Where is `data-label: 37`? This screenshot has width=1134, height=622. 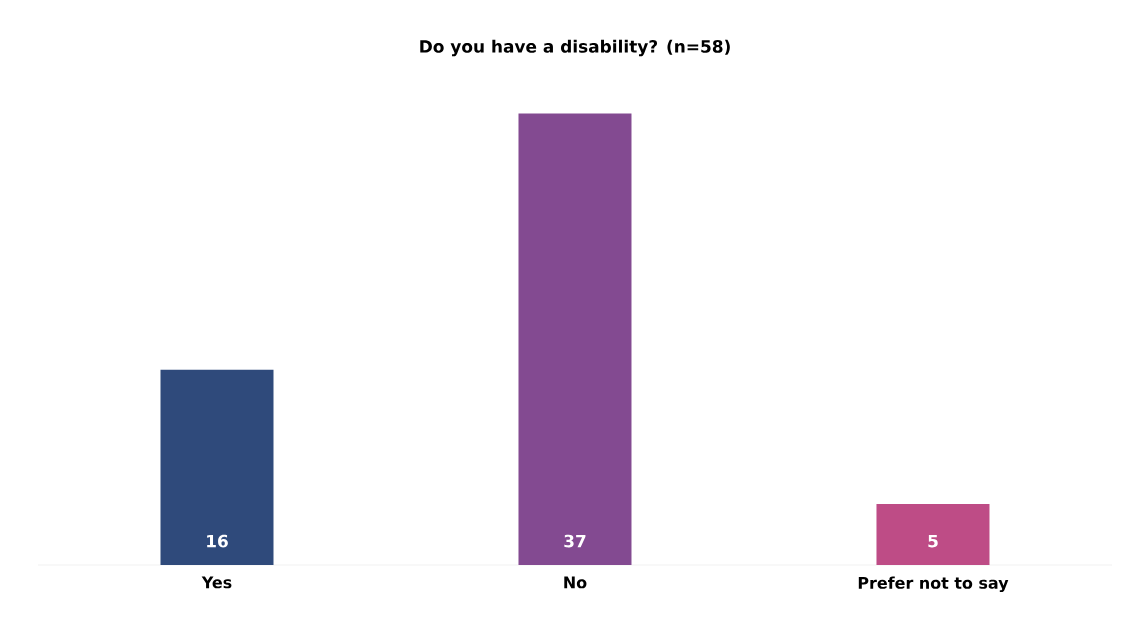
data-label: 37 is located at coordinates (575, 541).